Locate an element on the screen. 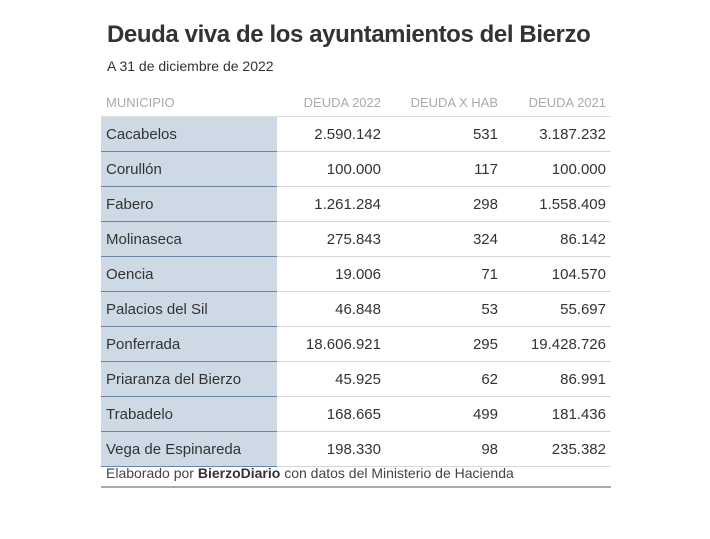 This screenshot has width=710, height=539. cell-deuda-2022: 46.848 is located at coordinates (331, 309).